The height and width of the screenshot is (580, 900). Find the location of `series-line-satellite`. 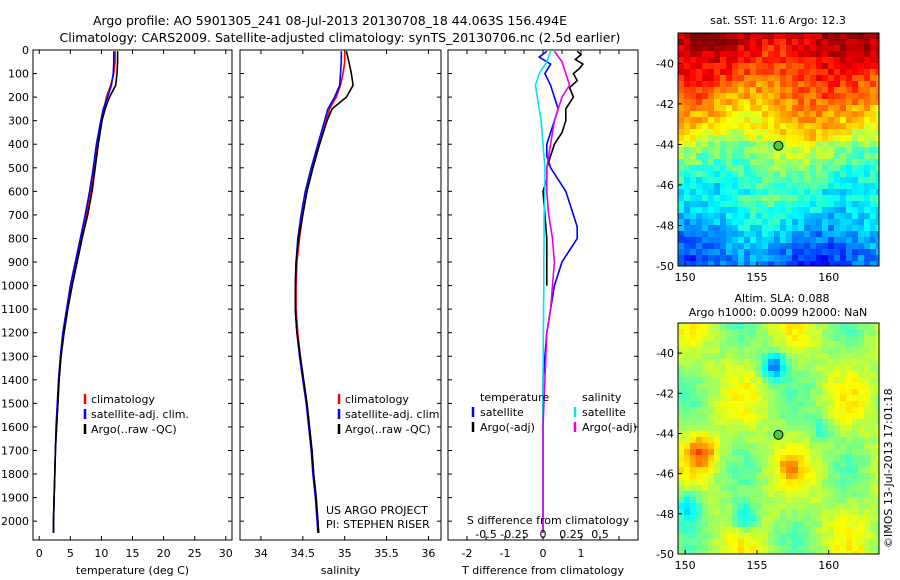

series-line-satellite is located at coordinates (558, 291).